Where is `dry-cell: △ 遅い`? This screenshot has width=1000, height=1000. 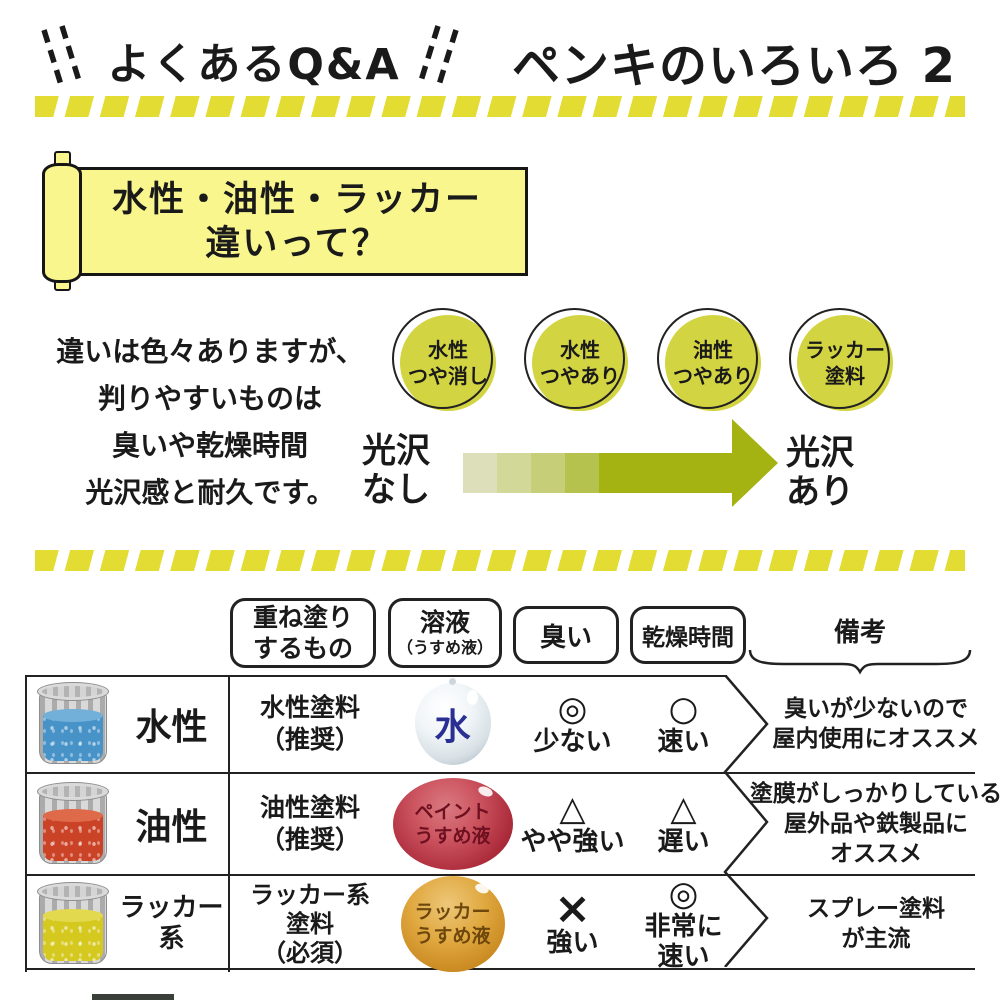
dry-cell: △ 遅い is located at coordinates (683, 823).